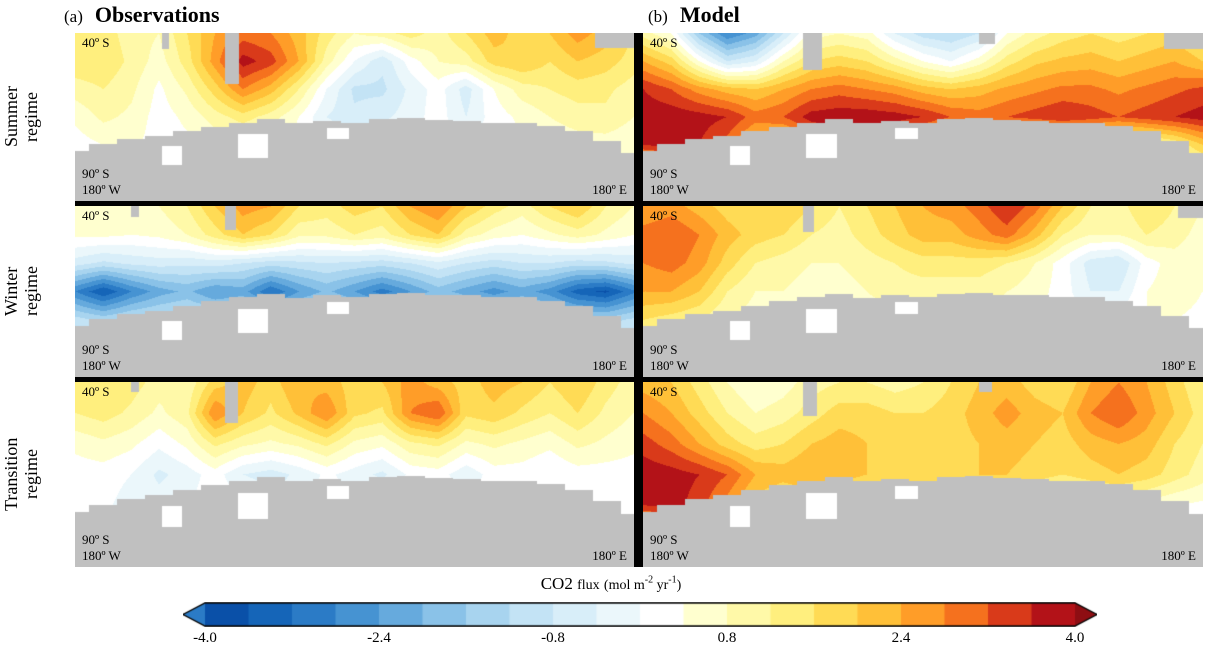 The height and width of the screenshot is (651, 1212). What do you see at coordinates (727, 638) in the screenshot?
I see `colorbar-tick: 0.8` at bounding box center [727, 638].